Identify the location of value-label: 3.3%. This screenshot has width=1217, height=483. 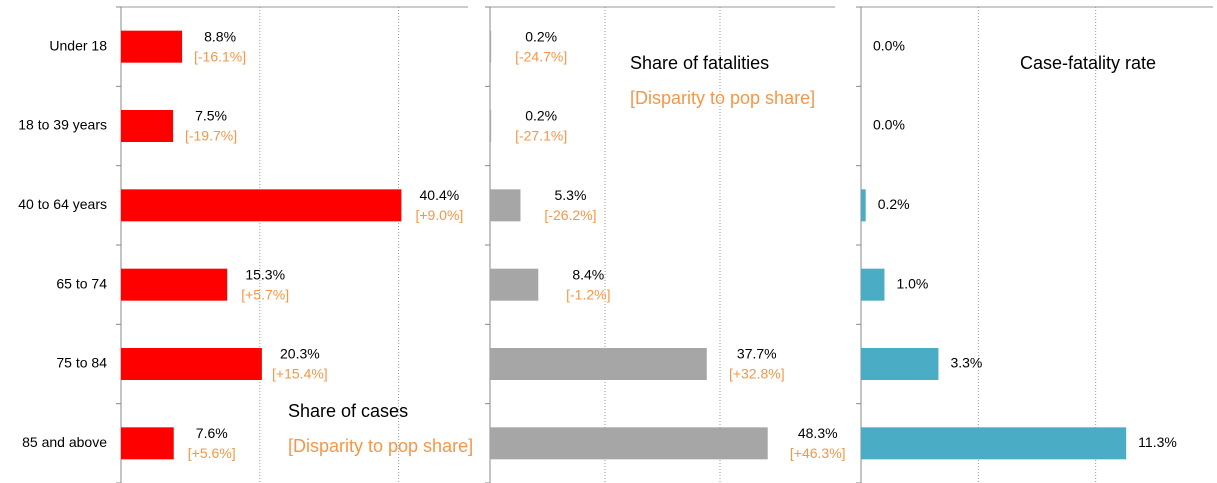
(966, 363).